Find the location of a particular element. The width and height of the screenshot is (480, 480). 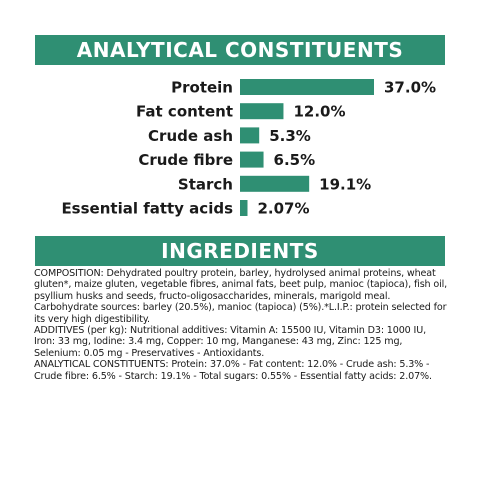

category-label: Protein is located at coordinates (202, 88).